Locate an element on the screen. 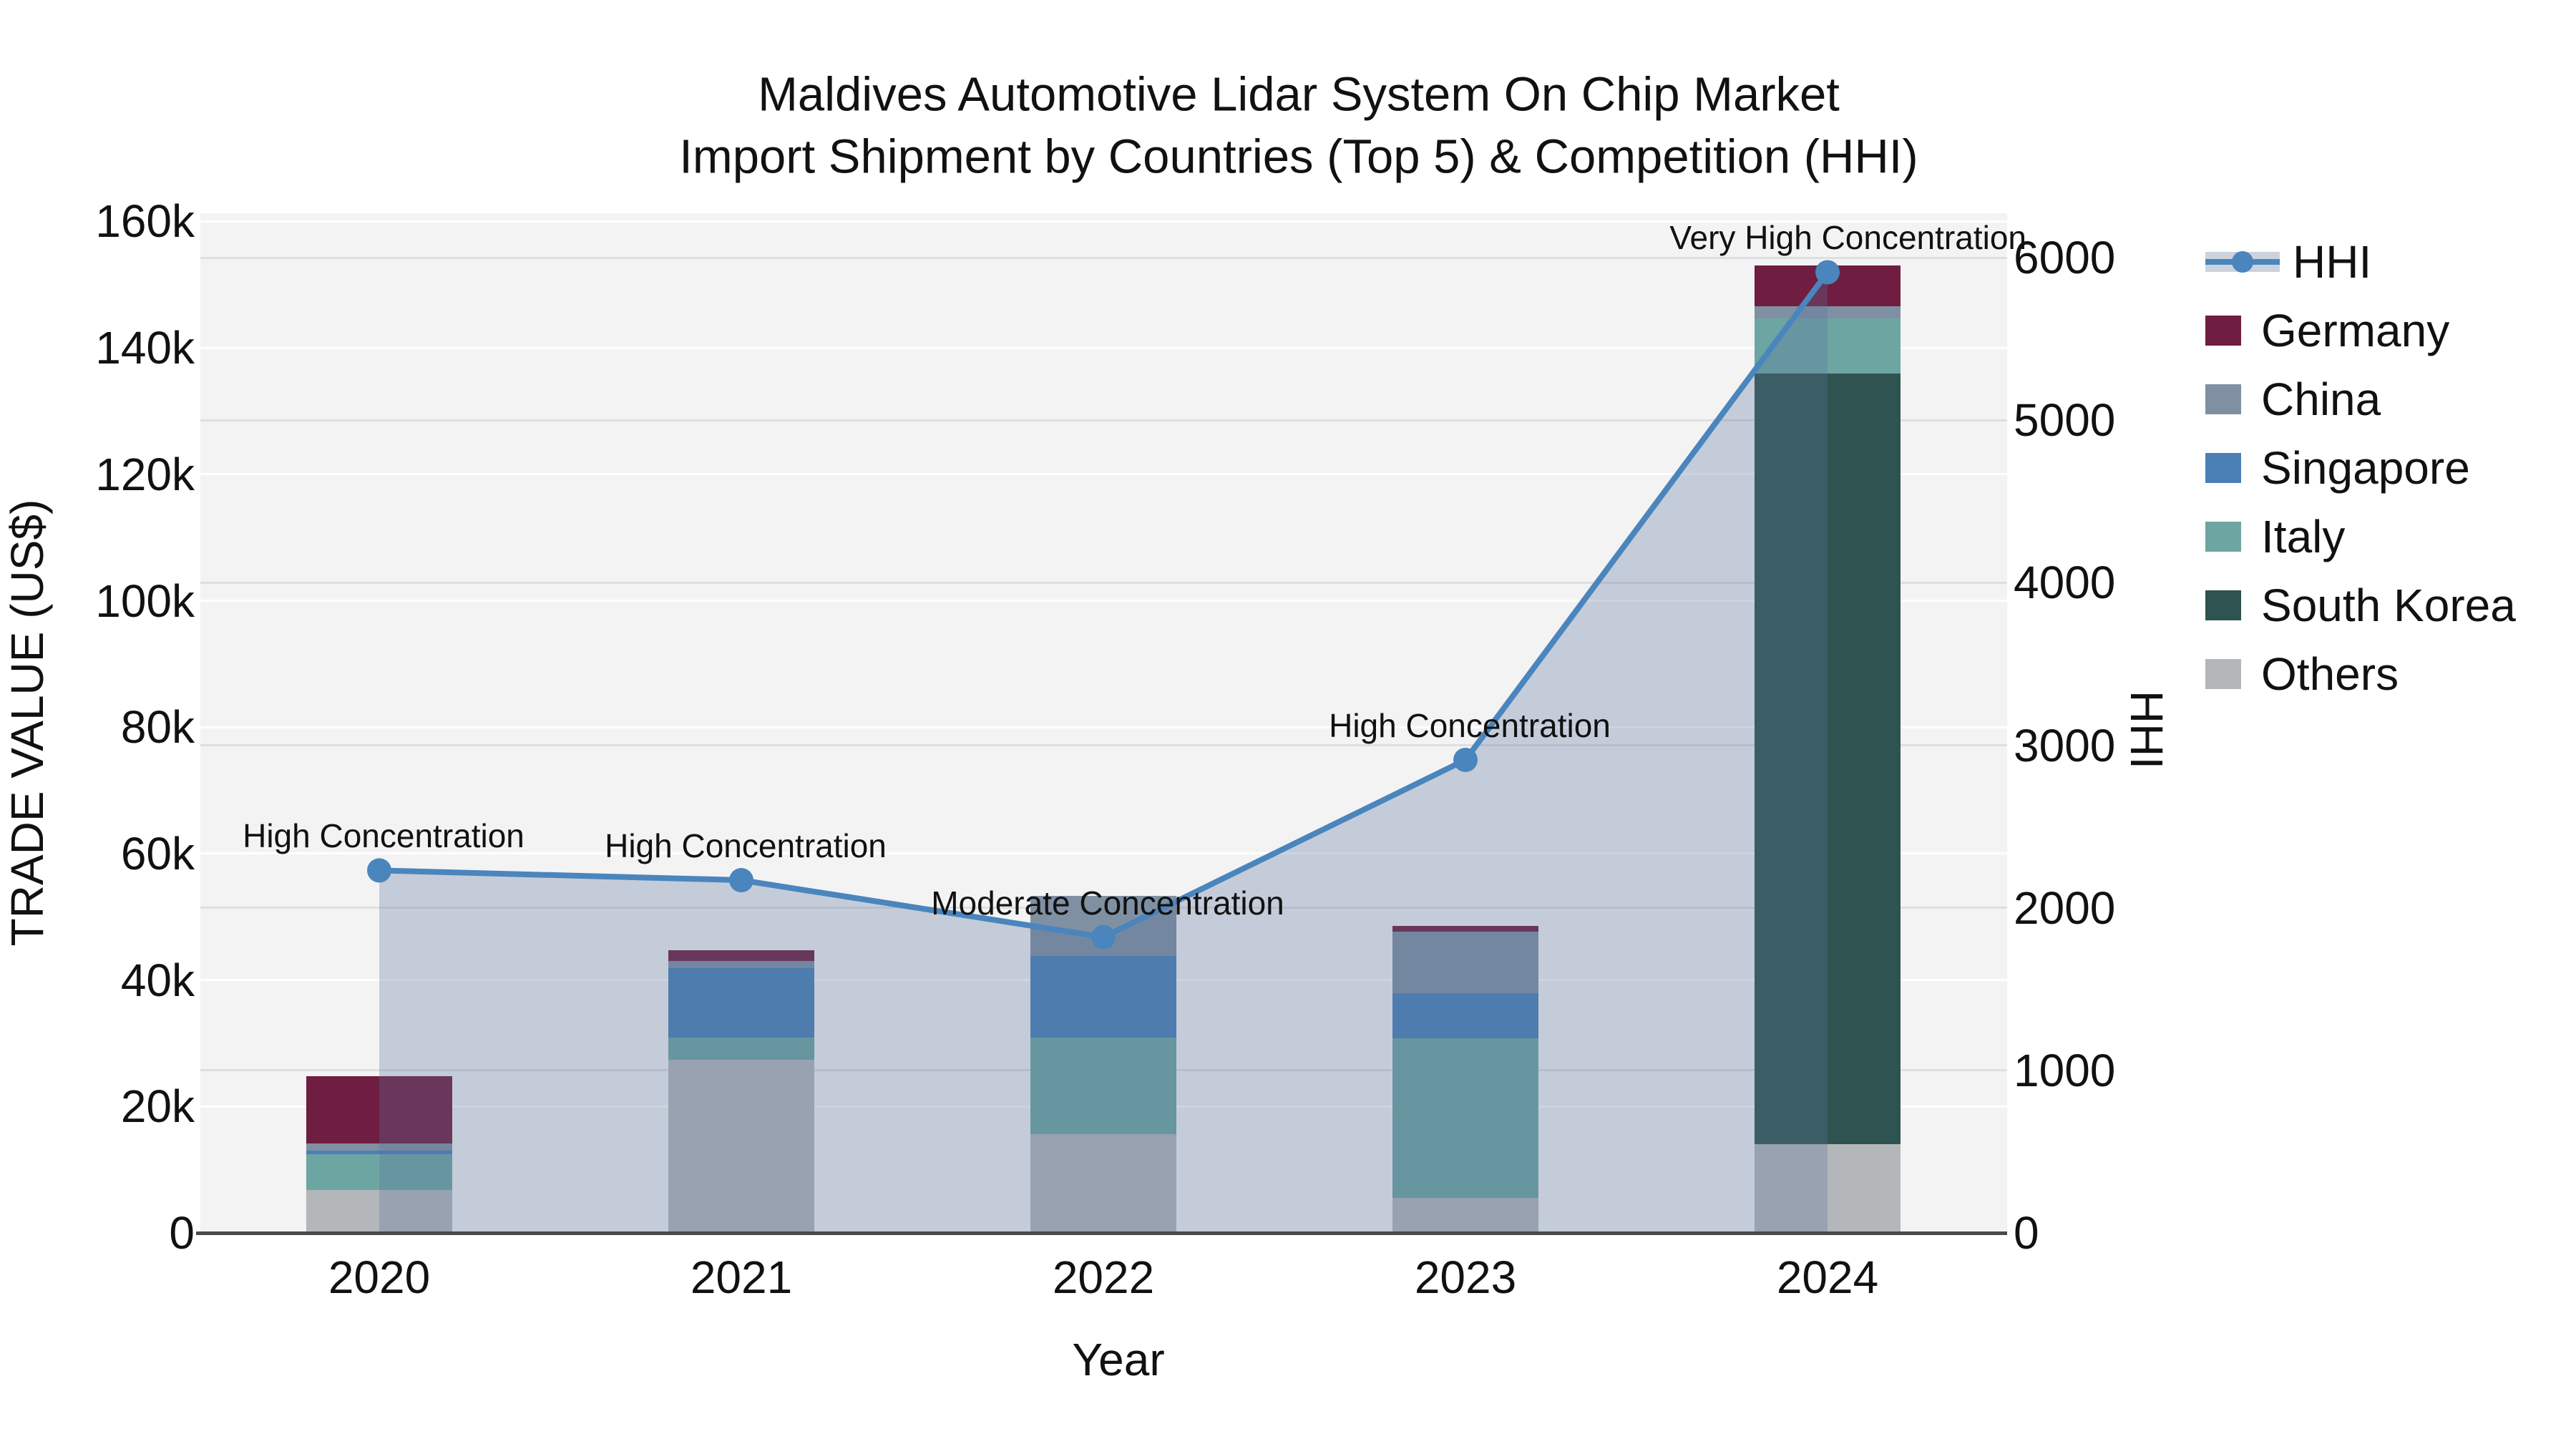 The height and width of the screenshot is (1449, 2576). y-right-tick-0: 0 is located at coordinates (2026, 1233).